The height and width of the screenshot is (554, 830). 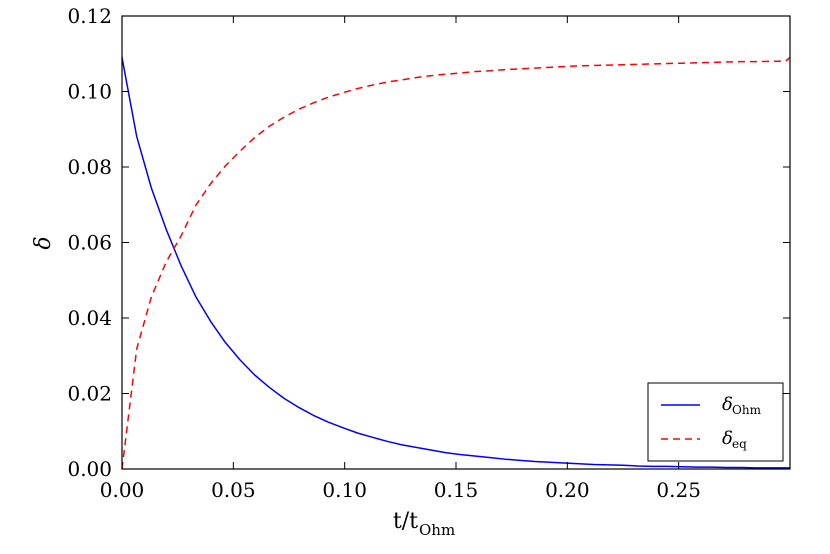 I want to click on y-tick-label: 0.06, so click(x=89, y=243).